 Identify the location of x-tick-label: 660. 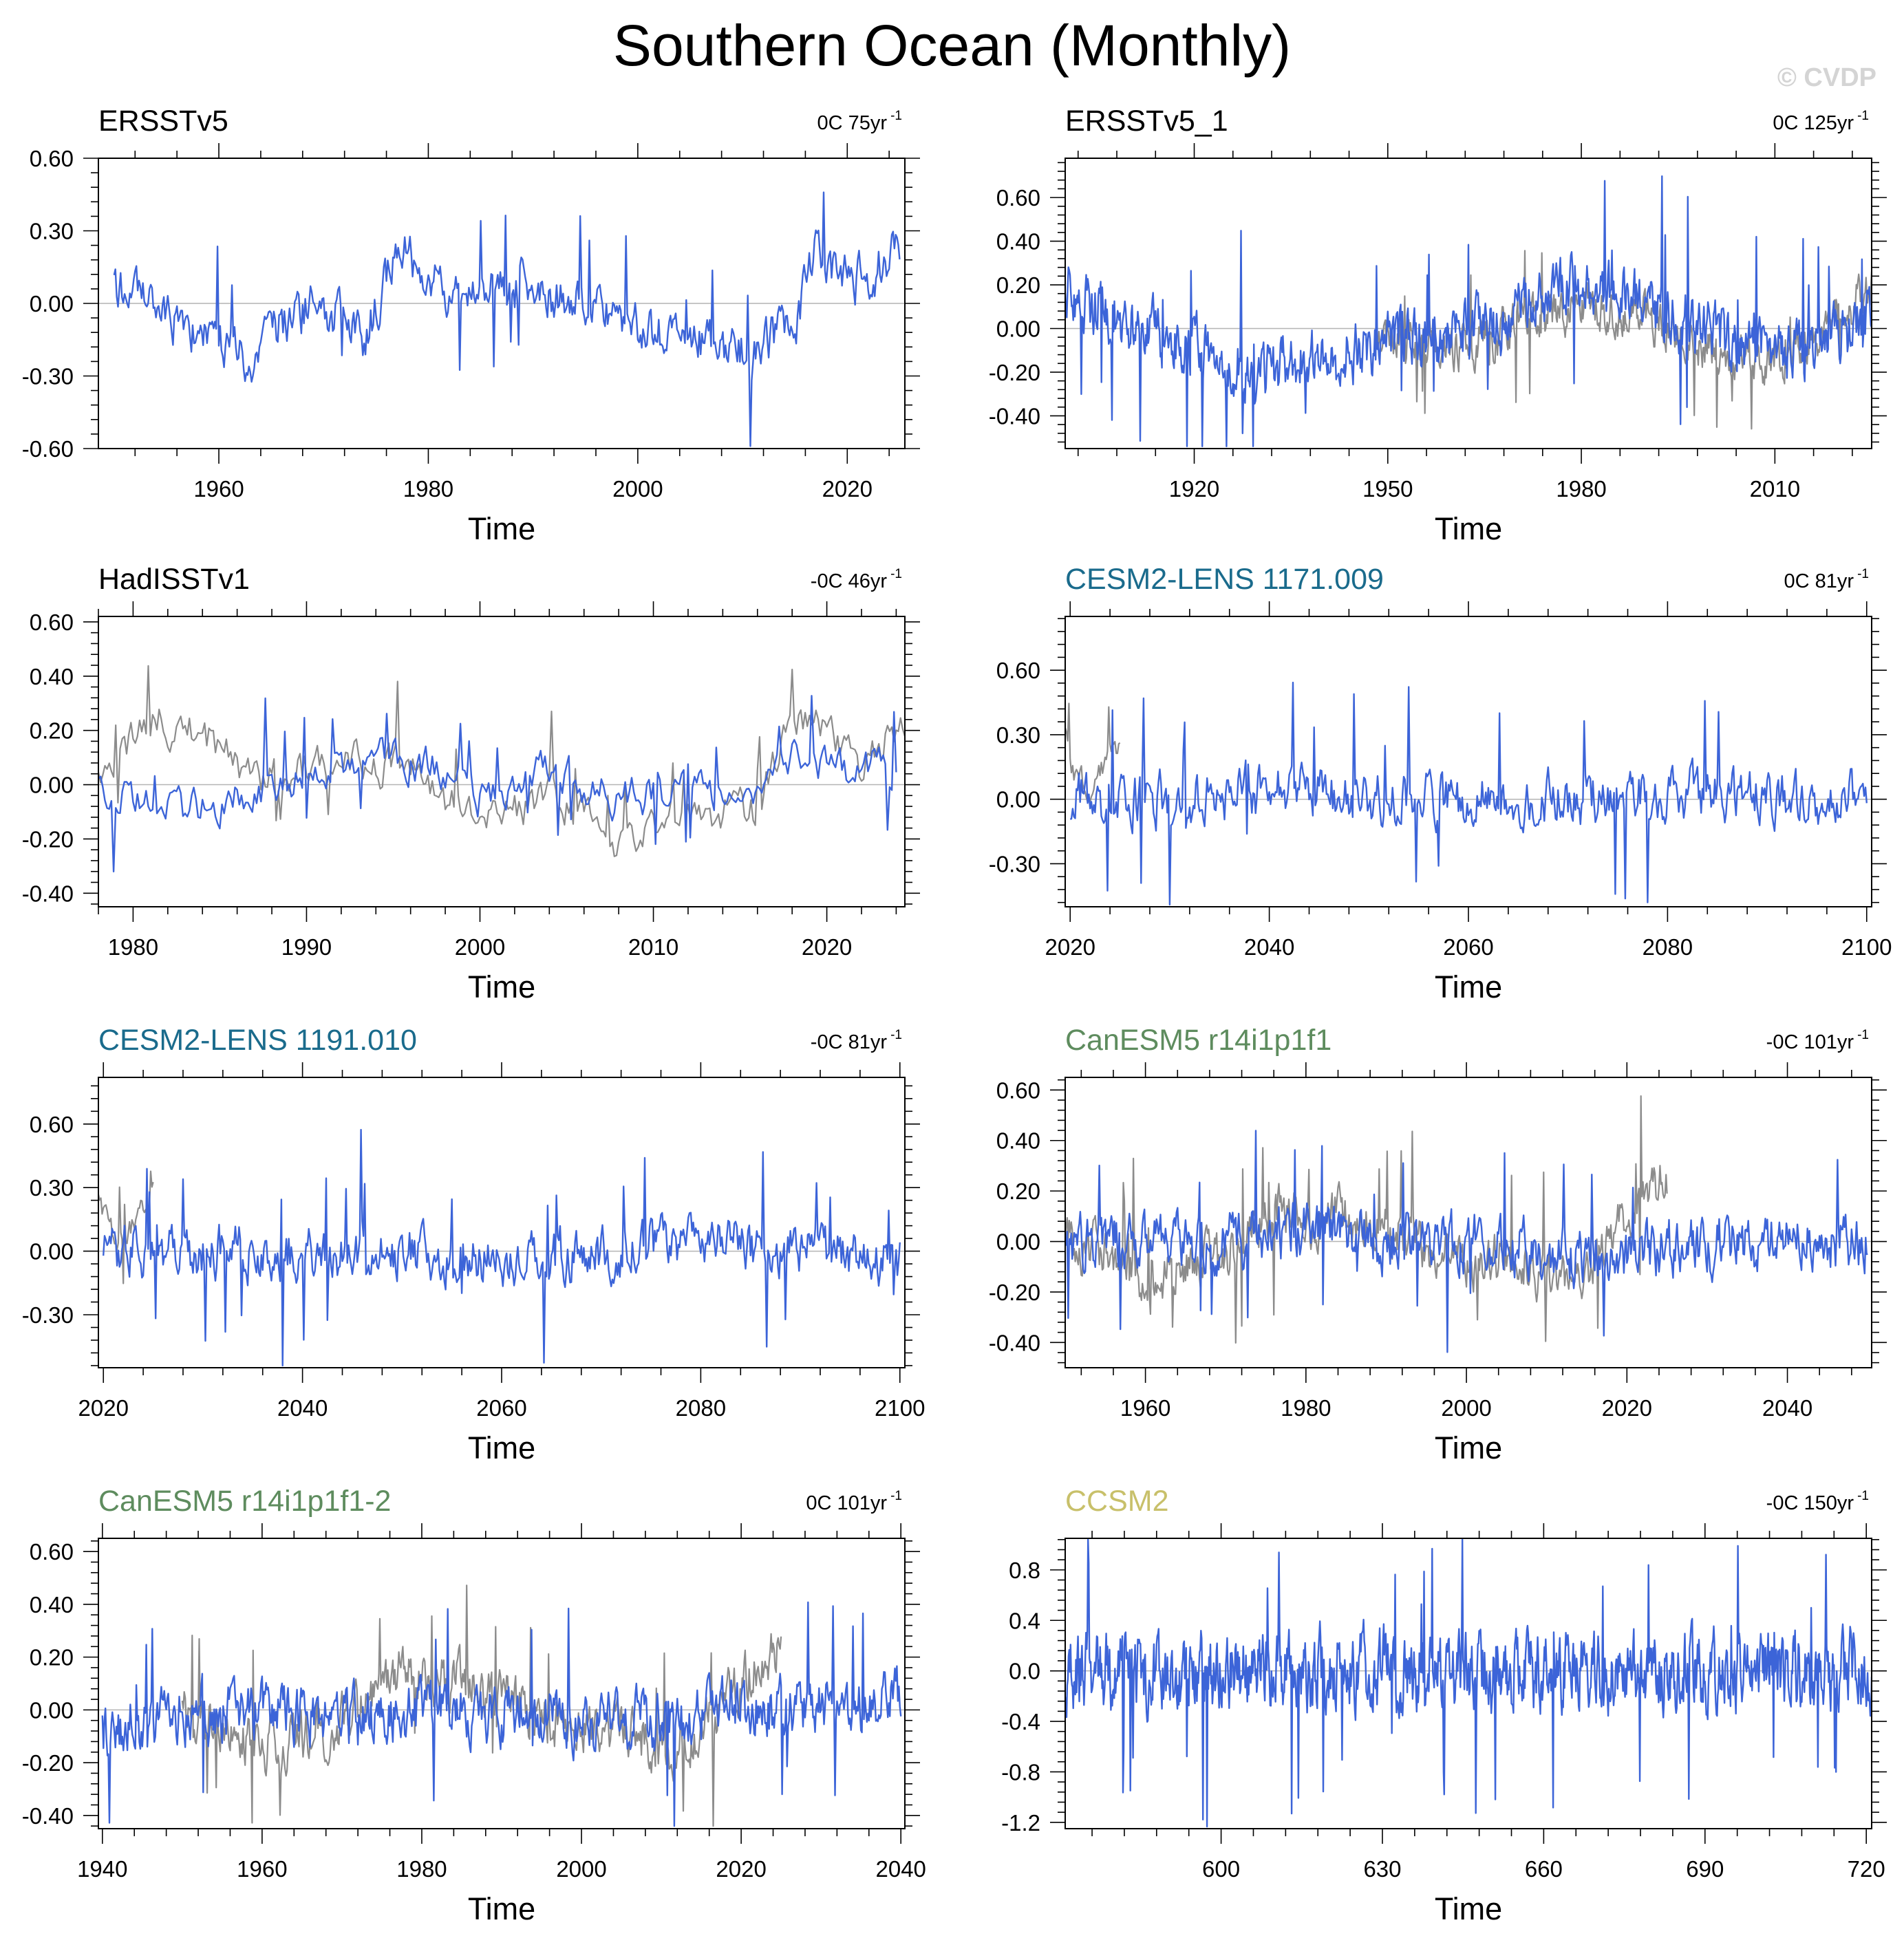
(1544, 1869).